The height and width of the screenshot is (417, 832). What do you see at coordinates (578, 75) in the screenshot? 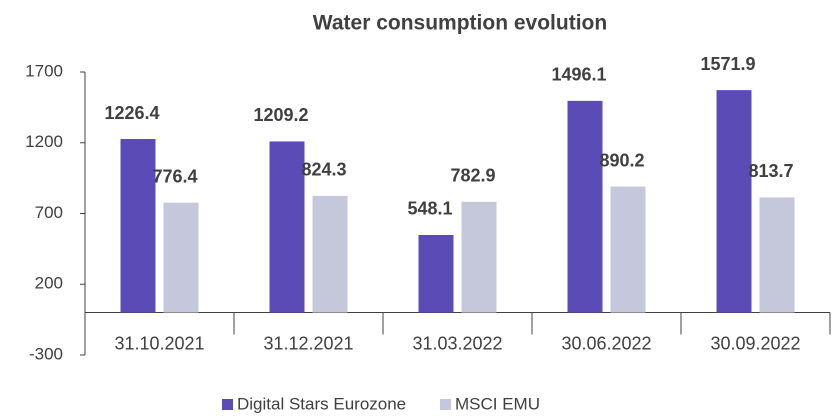
I see `data-label: 1496.1` at bounding box center [578, 75].